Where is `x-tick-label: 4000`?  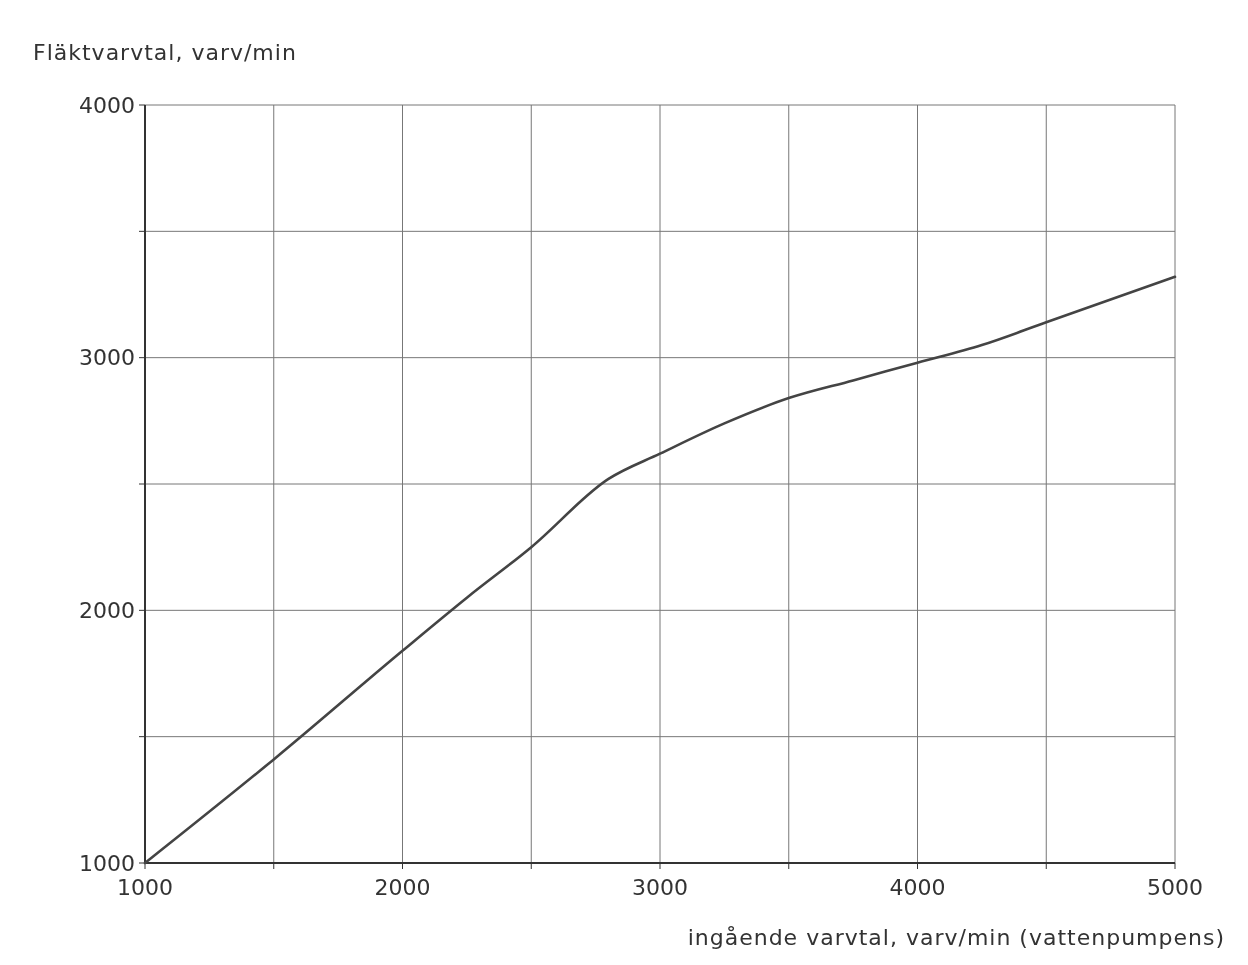
x-tick-label: 4000 is located at coordinates (917, 887).